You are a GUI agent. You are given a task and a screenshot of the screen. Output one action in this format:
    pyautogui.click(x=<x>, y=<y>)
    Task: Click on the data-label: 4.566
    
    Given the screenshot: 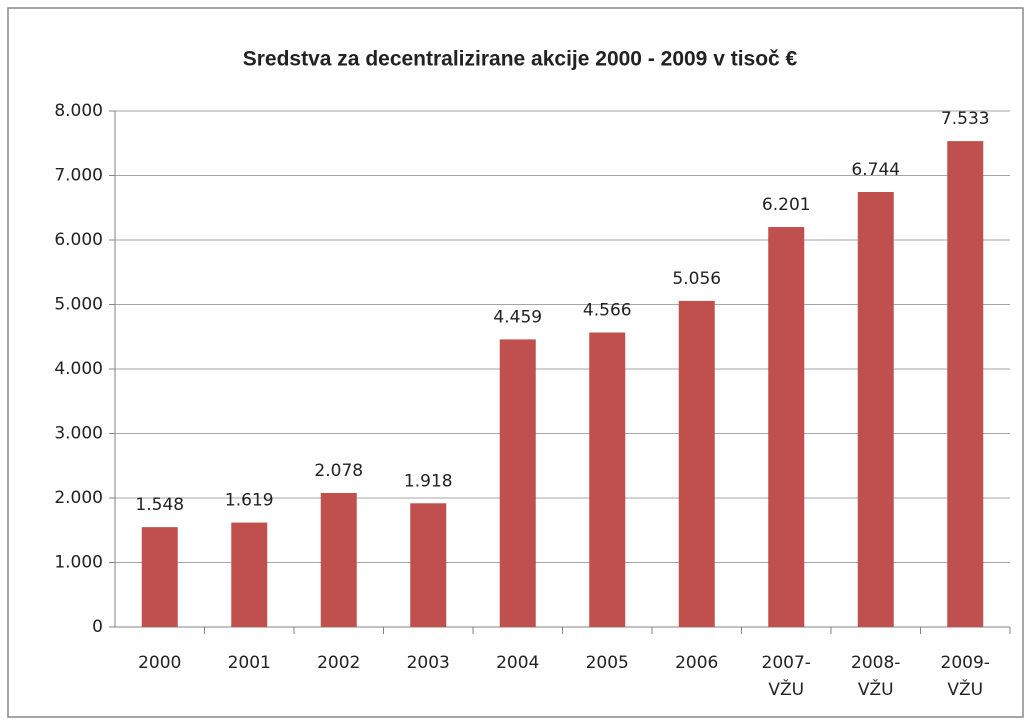 What is the action you would take?
    pyautogui.click(x=607, y=310)
    